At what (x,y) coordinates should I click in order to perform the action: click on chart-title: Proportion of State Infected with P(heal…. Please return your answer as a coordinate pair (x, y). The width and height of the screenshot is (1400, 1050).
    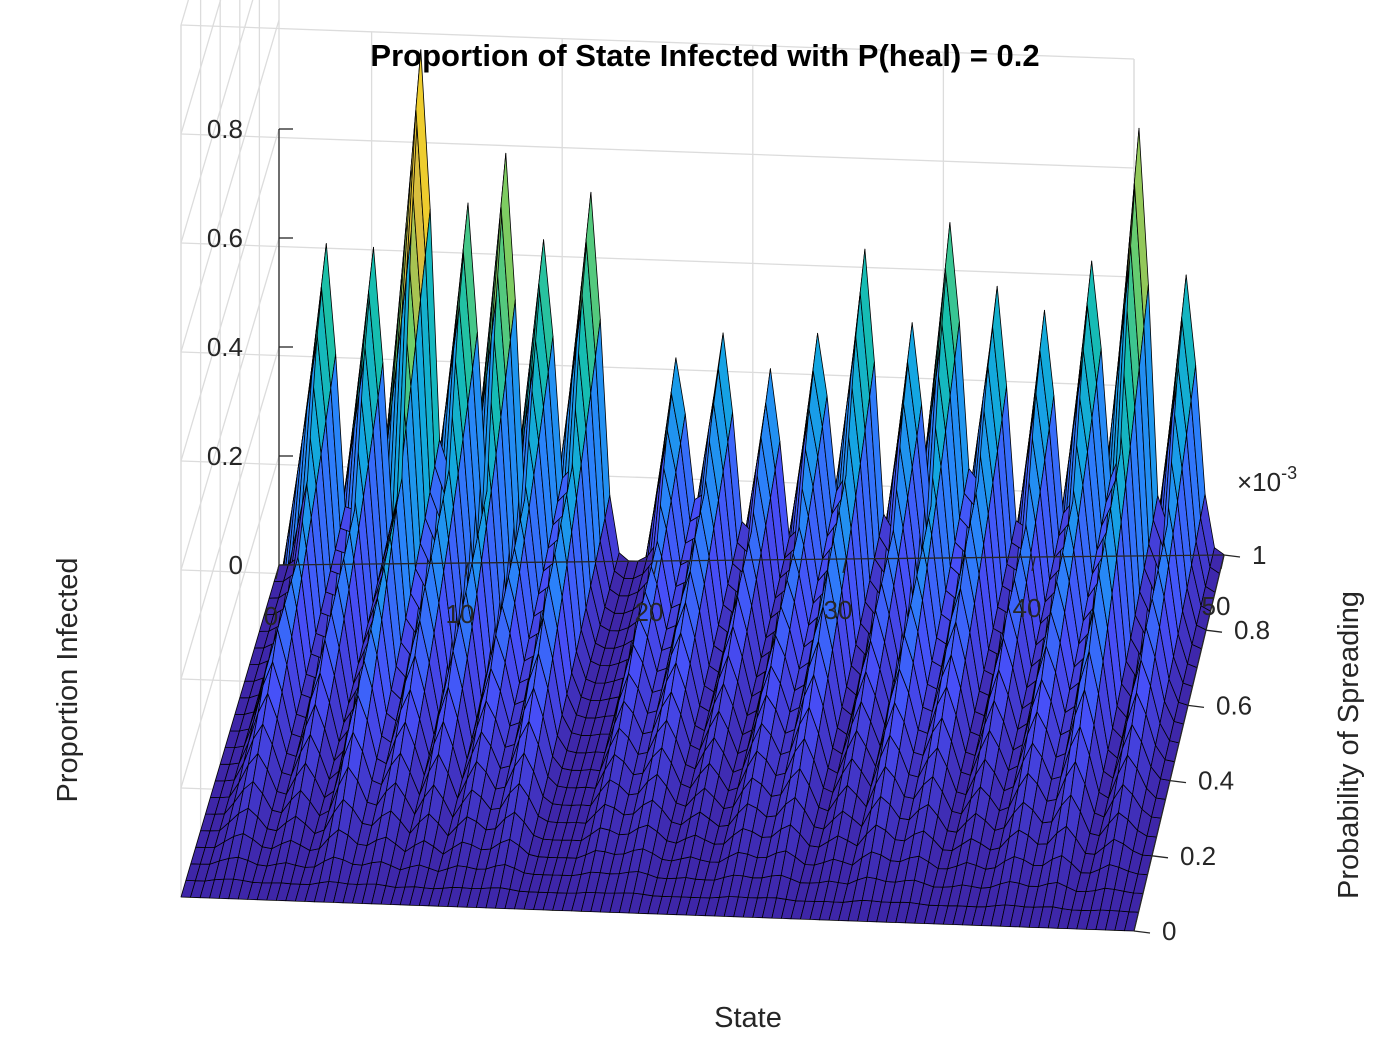
    Looking at the image, I should click on (704, 55).